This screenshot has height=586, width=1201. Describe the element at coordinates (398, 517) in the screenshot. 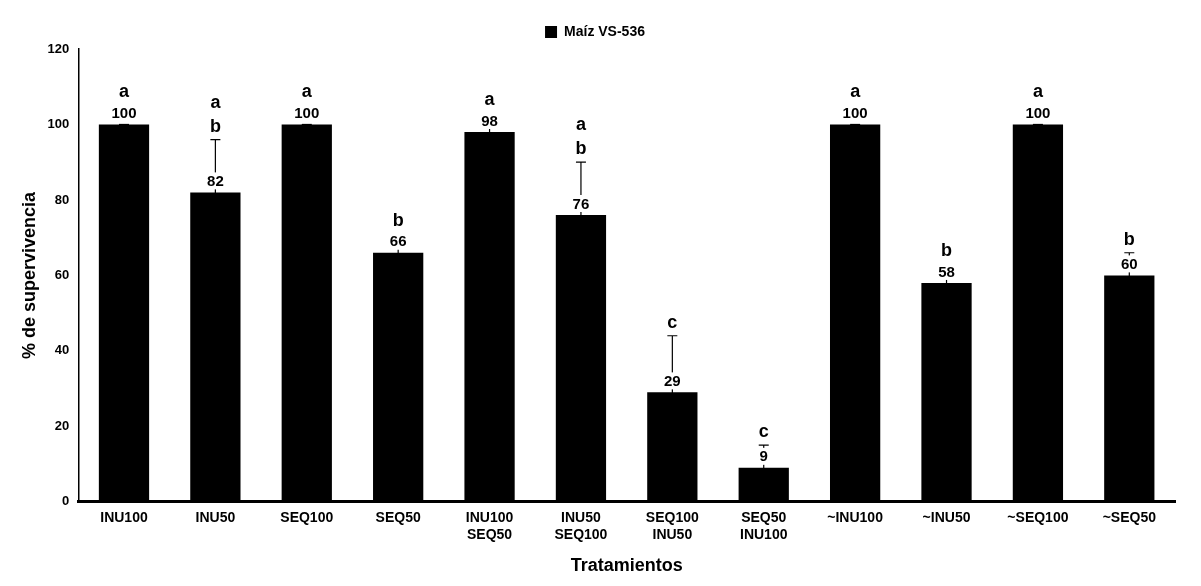

I see `x-tick-label: SEQ50` at that location.